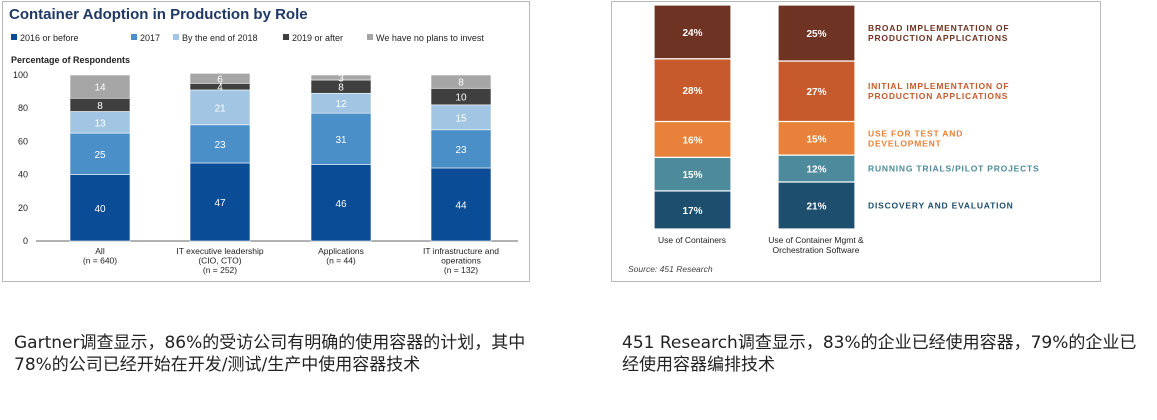  I want to click on data-label: 17%, so click(692, 211).